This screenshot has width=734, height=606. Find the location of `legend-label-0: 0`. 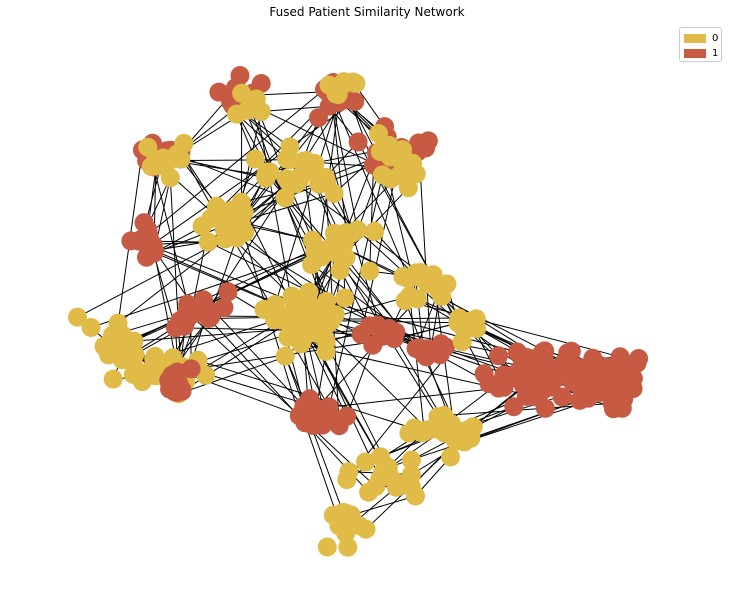

legend-label-0: 0 is located at coordinates (715, 38).